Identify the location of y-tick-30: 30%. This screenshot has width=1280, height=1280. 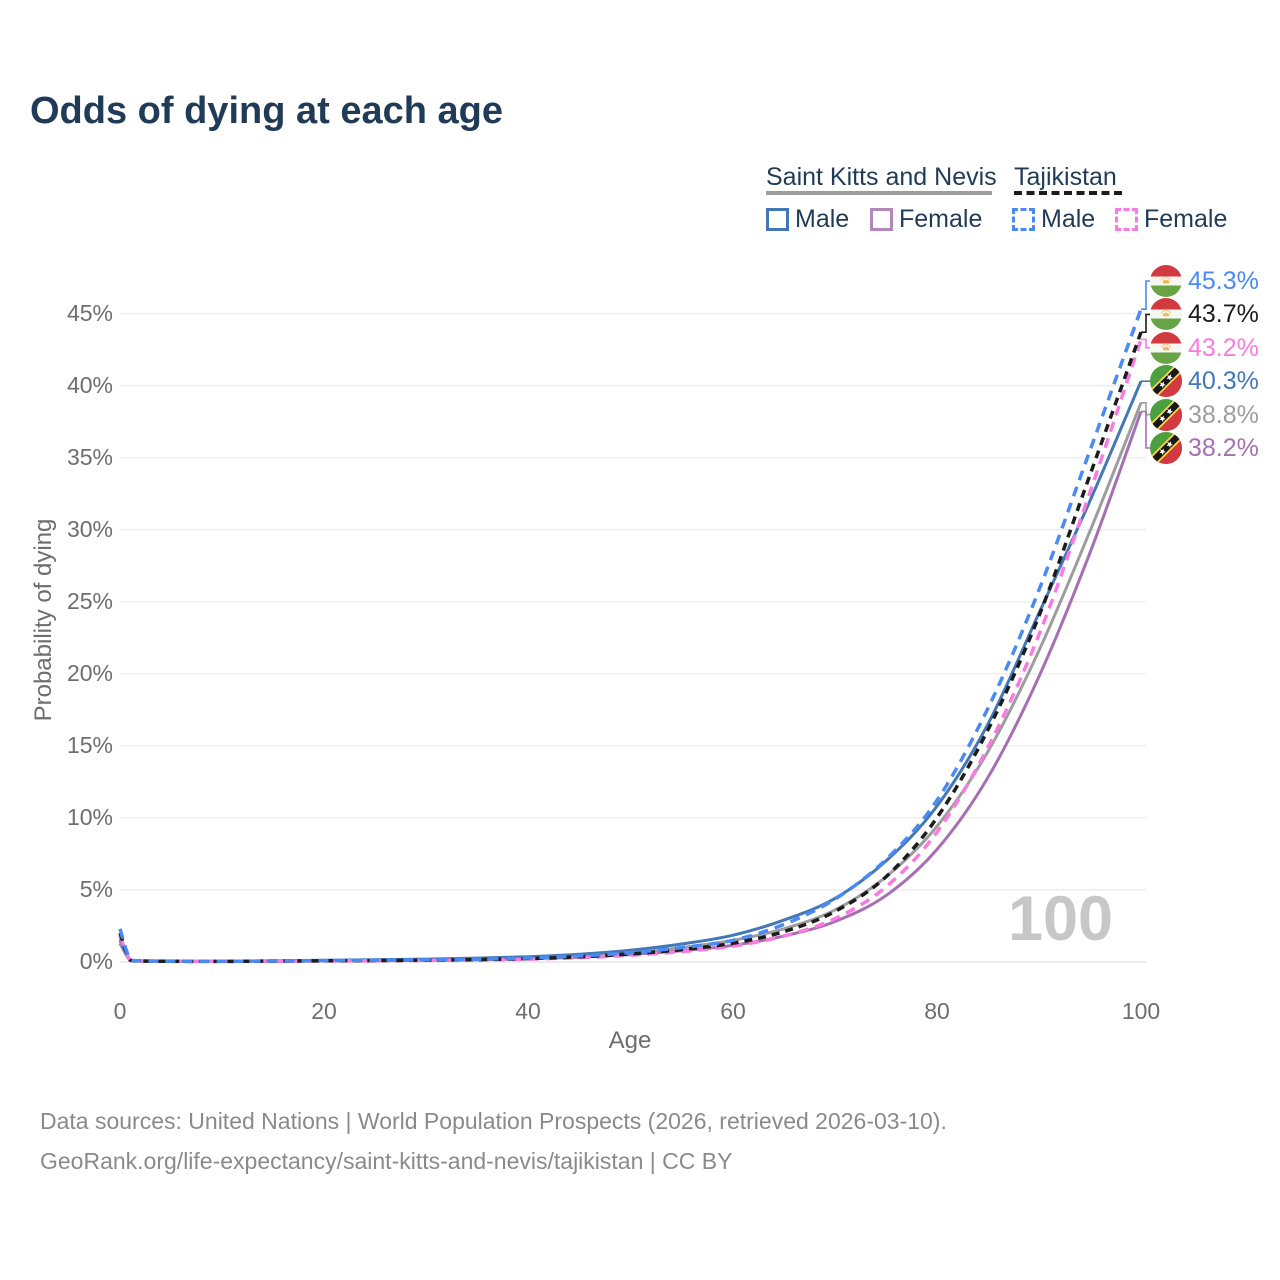
(89, 529).